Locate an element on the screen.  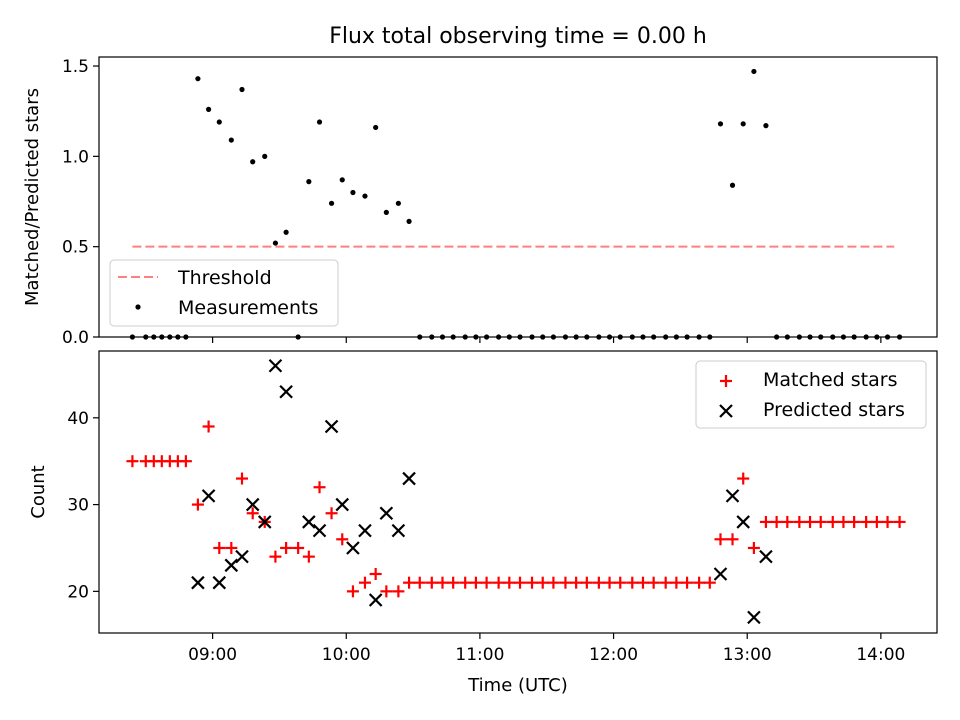
top-ytick-label: 0.5 is located at coordinates (75, 248).